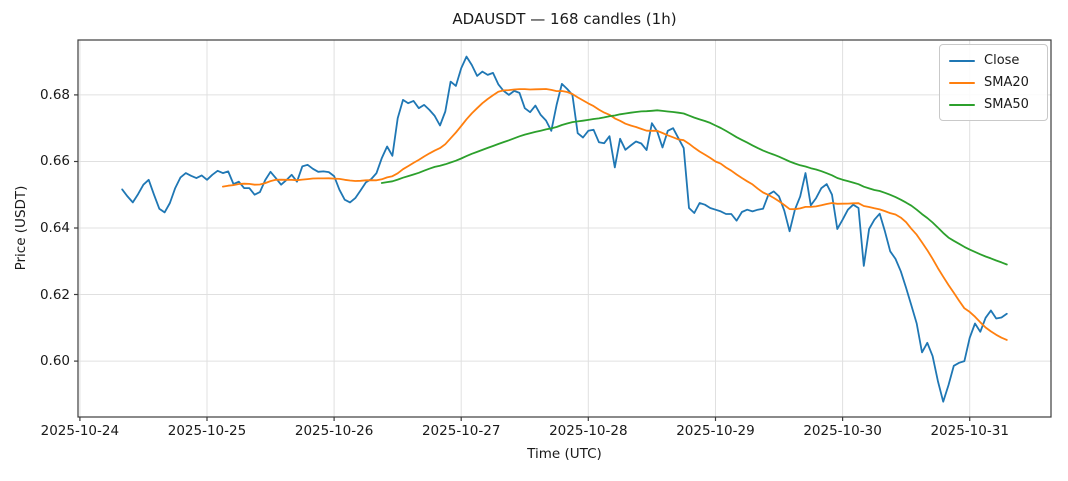  What do you see at coordinates (54, 361) in the screenshot?
I see `y-tick-label: 0.60` at bounding box center [54, 361].